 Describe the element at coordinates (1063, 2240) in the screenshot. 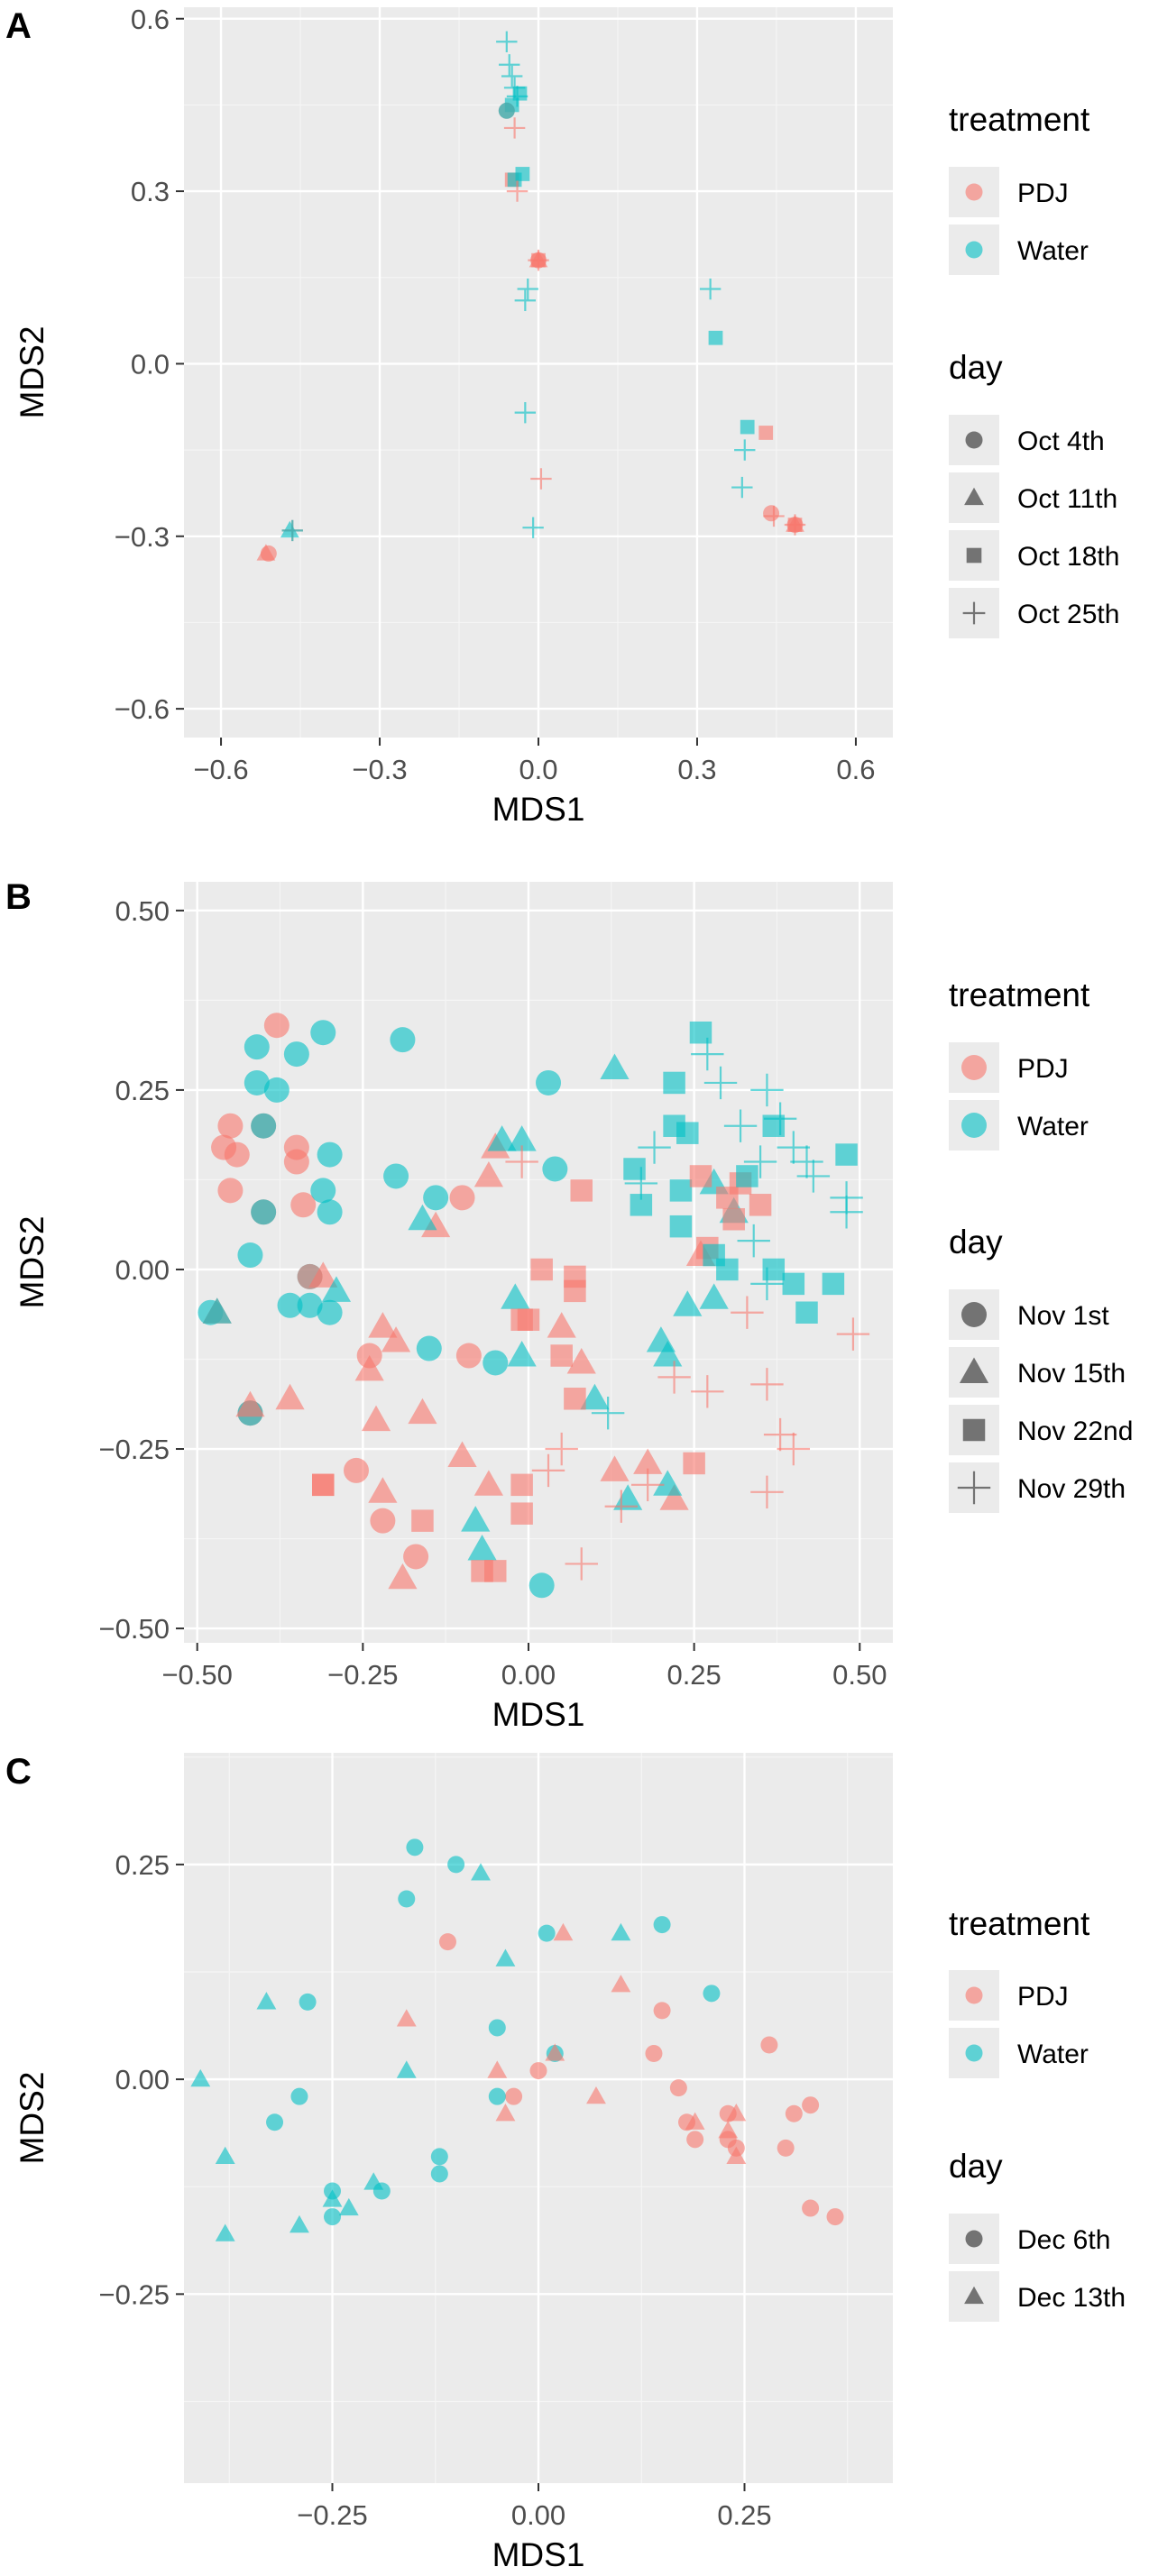

I see `legend-label: Dec 6th` at that location.